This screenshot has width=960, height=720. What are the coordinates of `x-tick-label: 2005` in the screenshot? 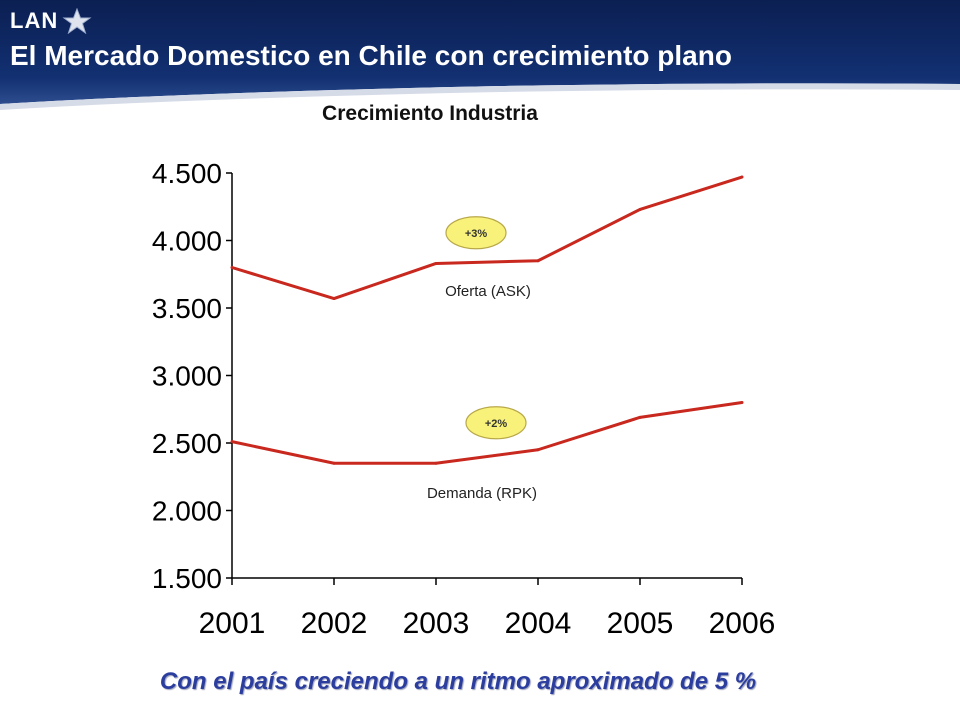 It's located at (640, 623).